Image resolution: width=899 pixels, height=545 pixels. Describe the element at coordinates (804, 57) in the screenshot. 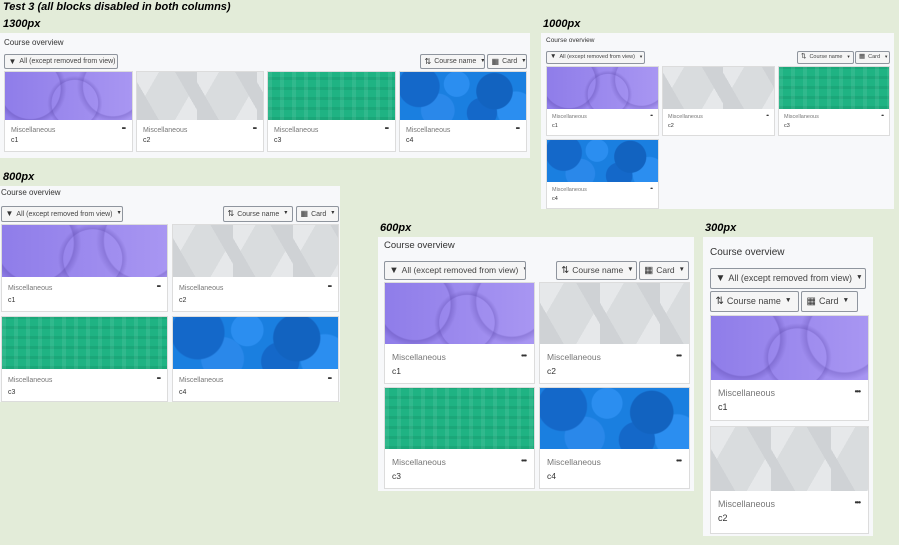

I see `sort-icon: ⇅` at that location.